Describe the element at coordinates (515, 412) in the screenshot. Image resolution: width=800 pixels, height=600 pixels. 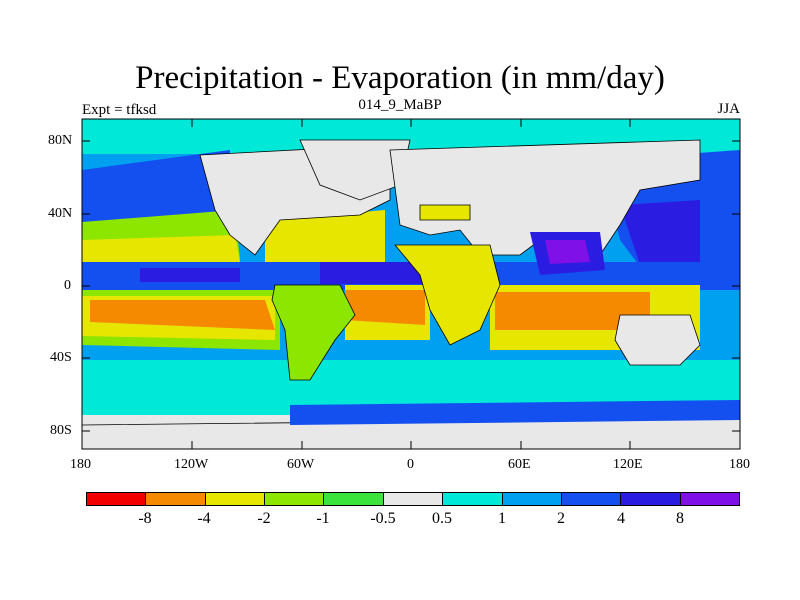
I see `southern-ocean-blue` at that location.